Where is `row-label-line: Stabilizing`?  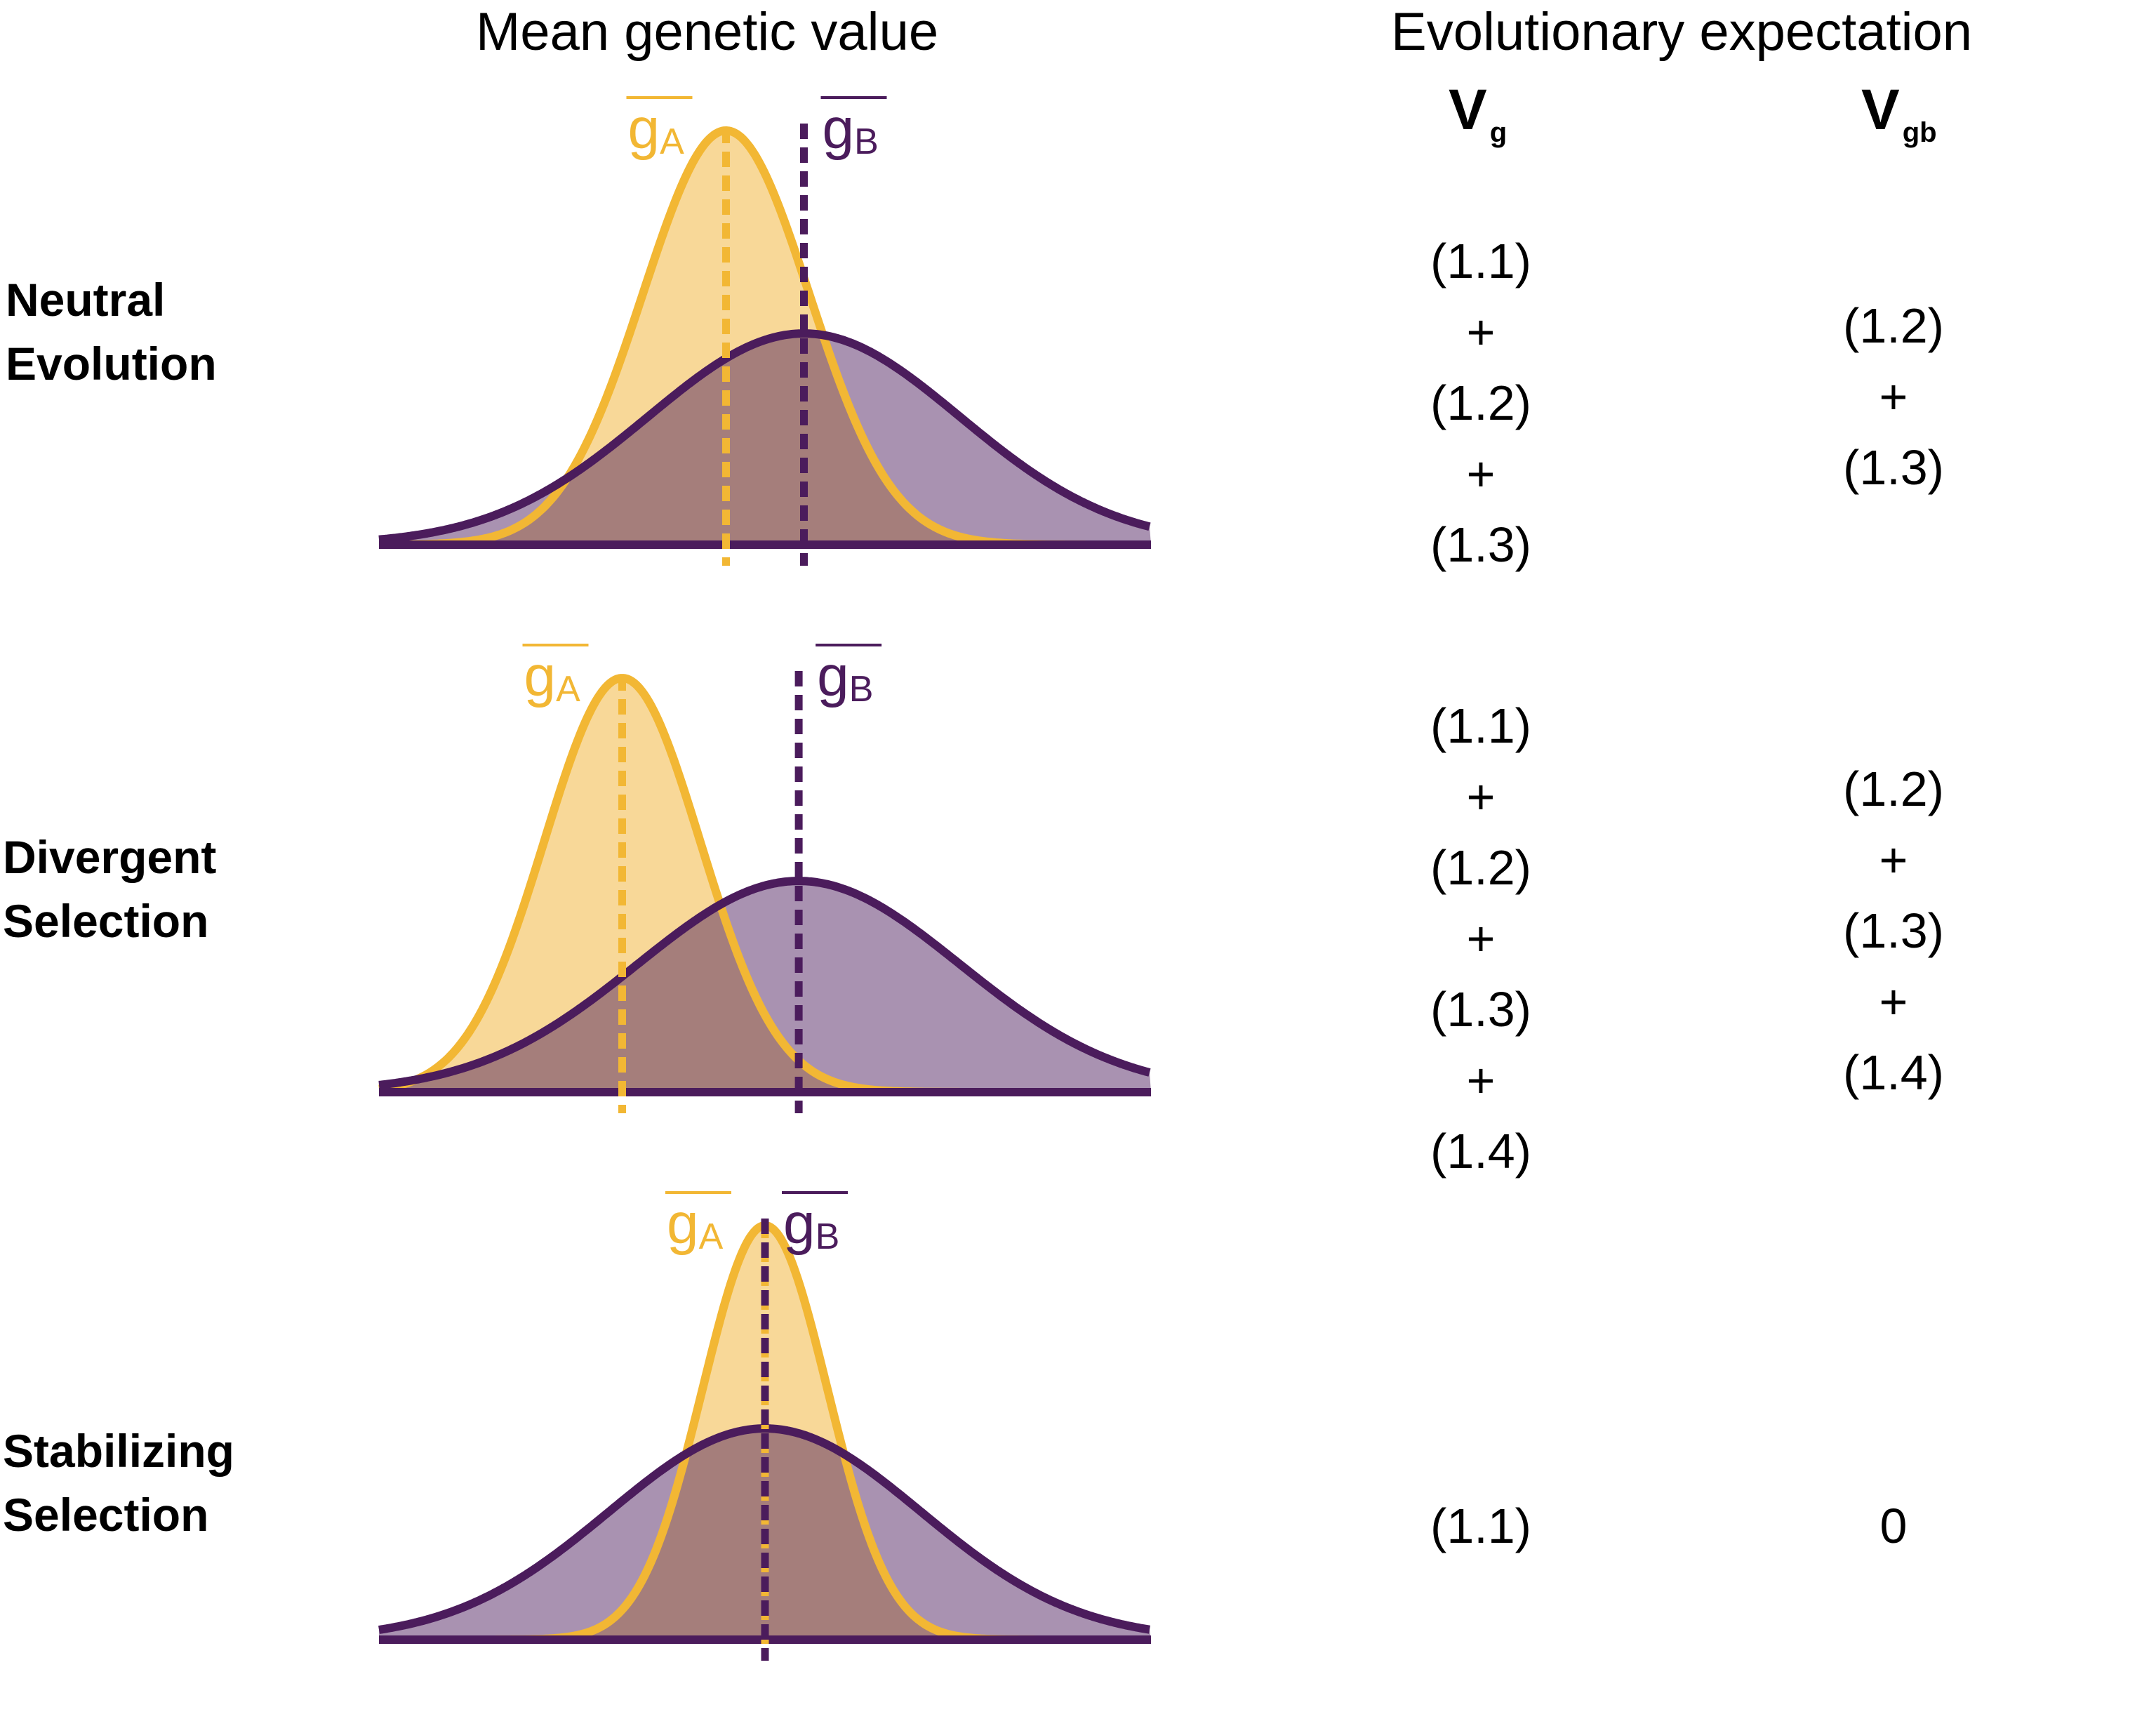
row-label-line: Stabilizing is located at coordinates (118, 1451).